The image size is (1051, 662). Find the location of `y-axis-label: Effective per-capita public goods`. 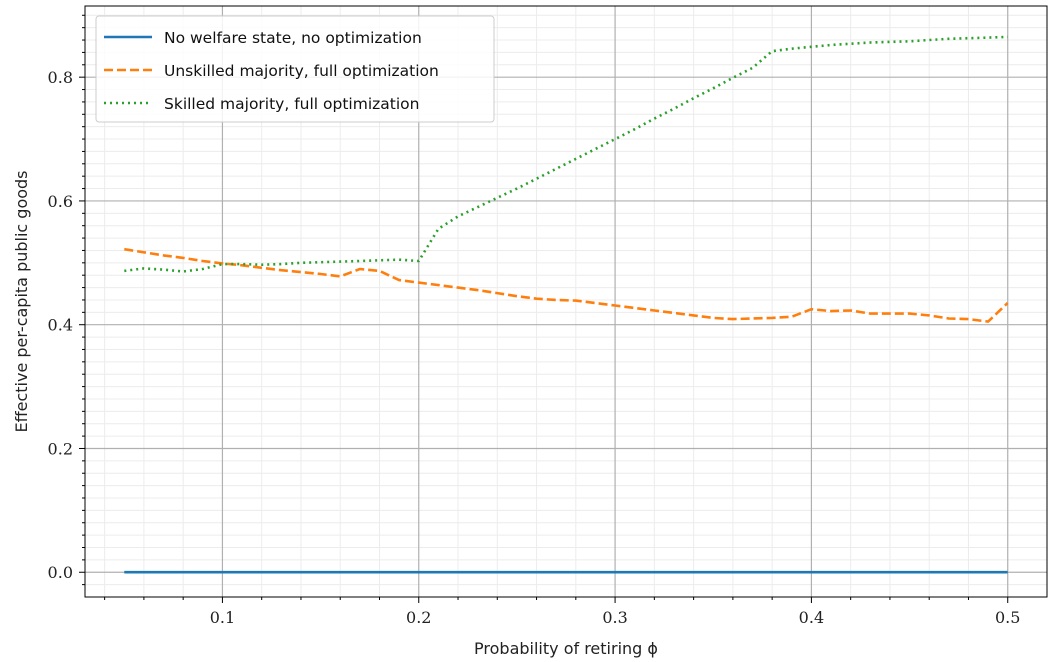

y-axis-label: Effective per-capita public goods is located at coordinates (21, 301).